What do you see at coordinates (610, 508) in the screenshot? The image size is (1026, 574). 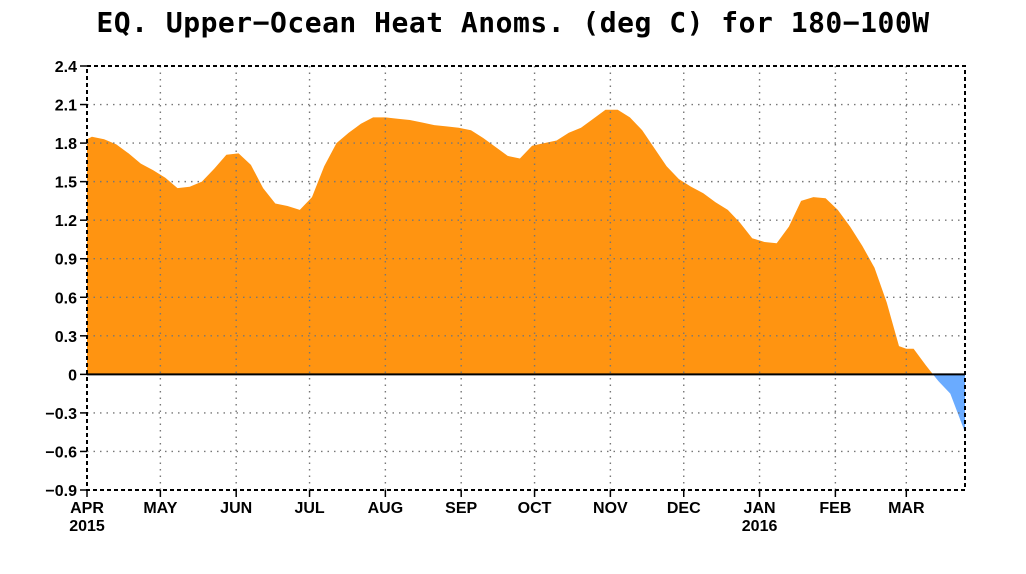 I see `x-tick-label: NOV` at bounding box center [610, 508].